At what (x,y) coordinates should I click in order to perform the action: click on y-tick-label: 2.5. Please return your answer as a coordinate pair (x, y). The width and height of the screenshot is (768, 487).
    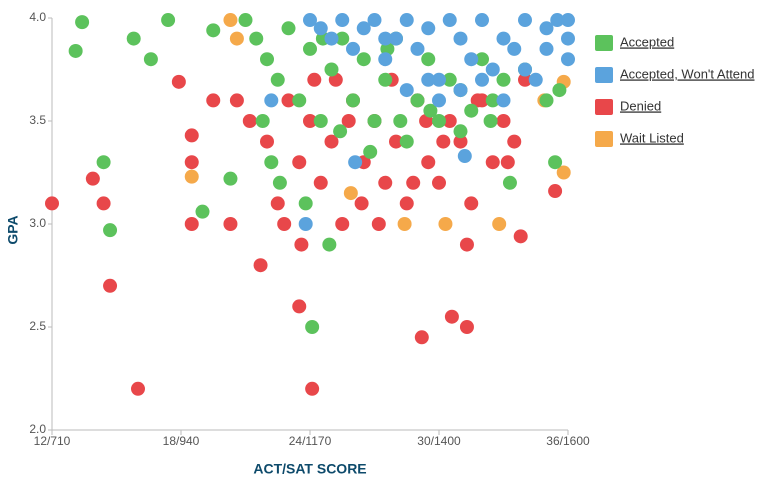
    Looking at the image, I should click on (37, 326).